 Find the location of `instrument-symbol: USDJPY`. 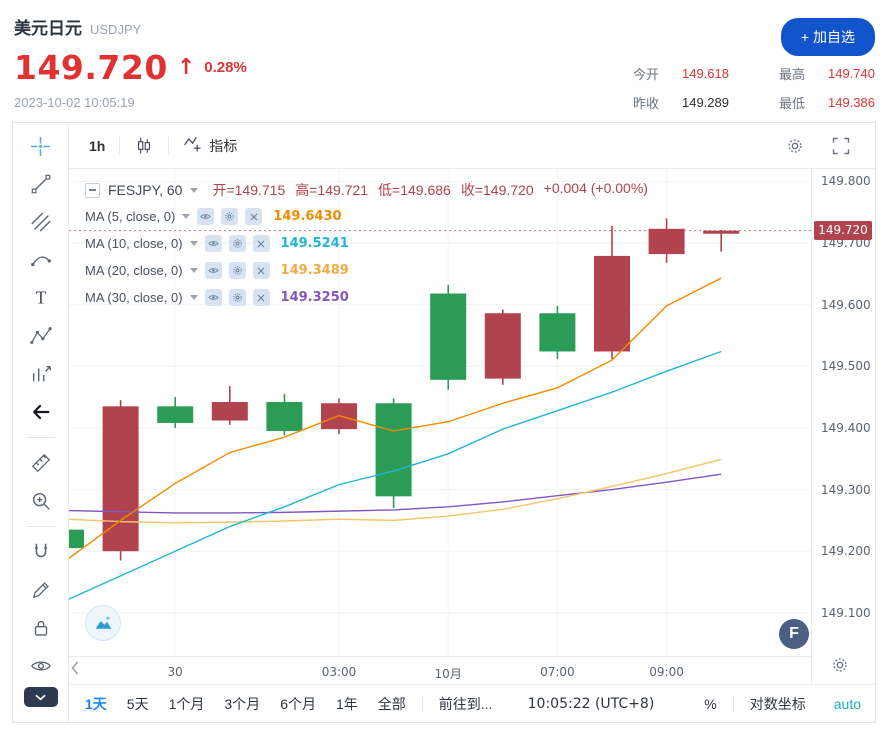

instrument-symbol: USDJPY is located at coordinates (116, 29).